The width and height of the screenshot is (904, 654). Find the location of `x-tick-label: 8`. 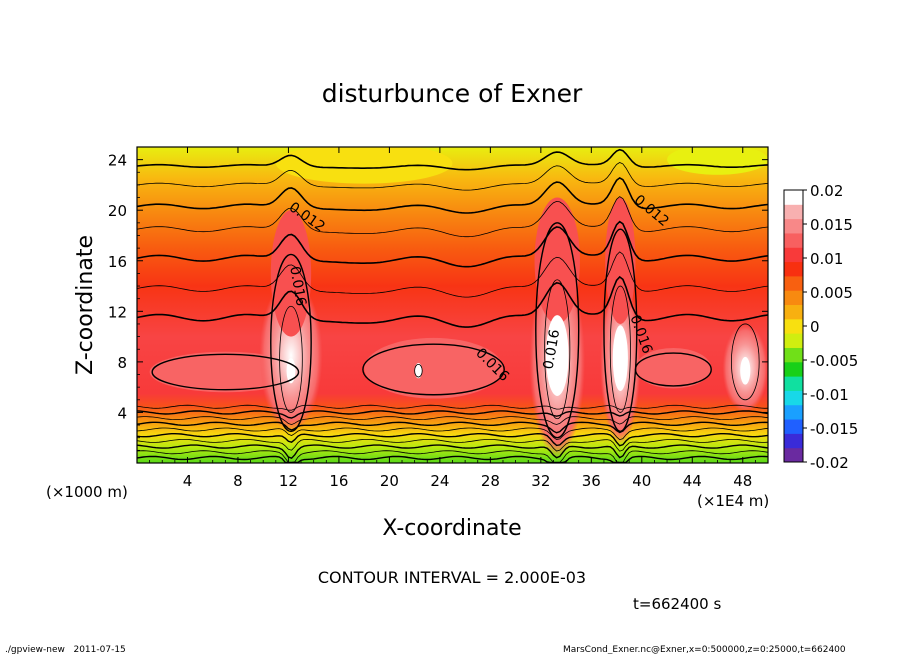

x-tick-label: 8 is located at coordinates (238, 481).